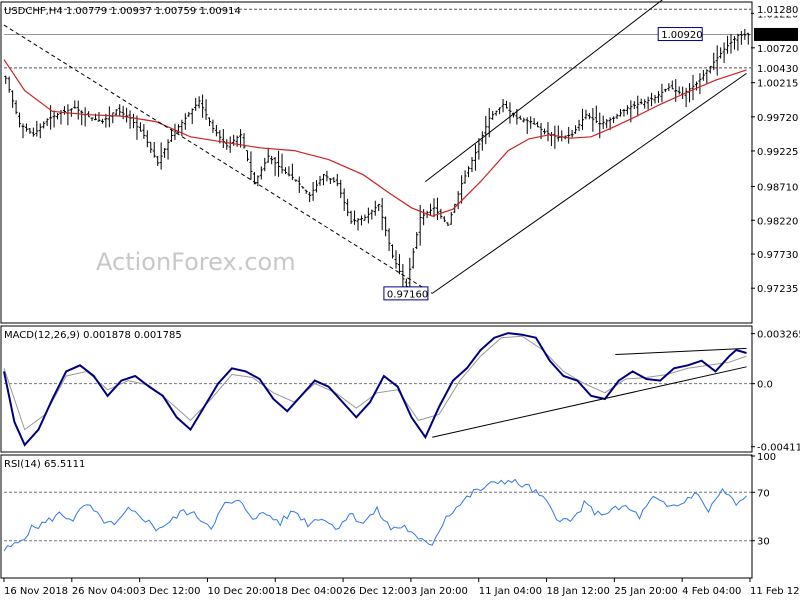 The height and width of the screenshot is (600, 800). I want to click on price-annotation: 1.00920, so click(680, 34).